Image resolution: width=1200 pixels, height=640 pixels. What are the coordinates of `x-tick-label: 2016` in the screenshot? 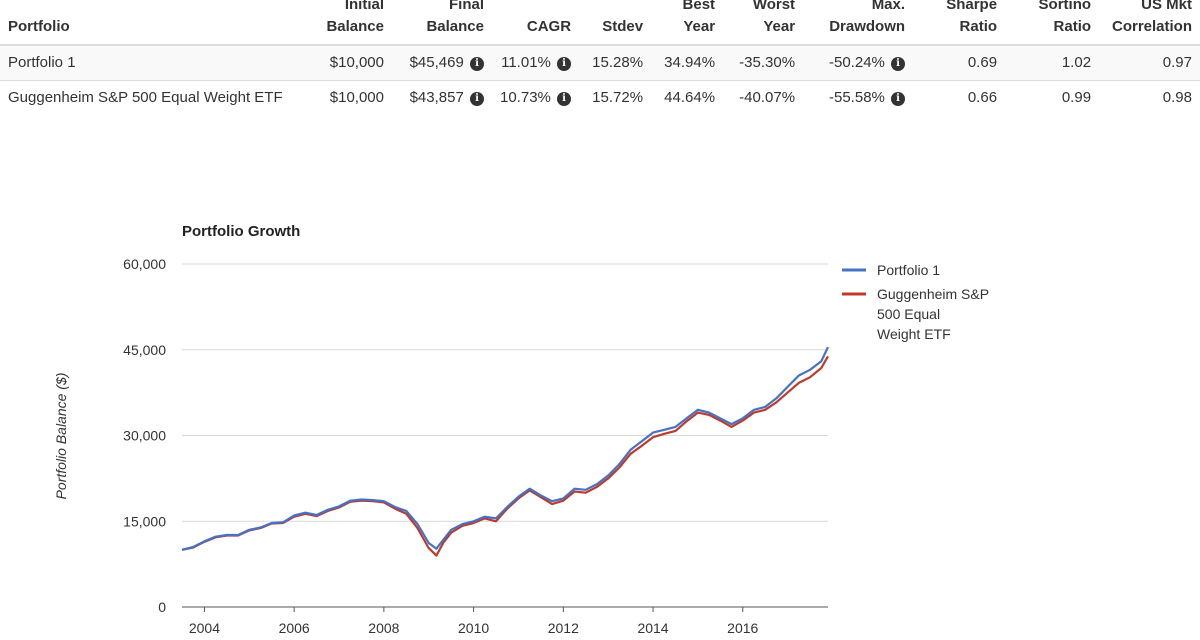 It's located at (742, 628).